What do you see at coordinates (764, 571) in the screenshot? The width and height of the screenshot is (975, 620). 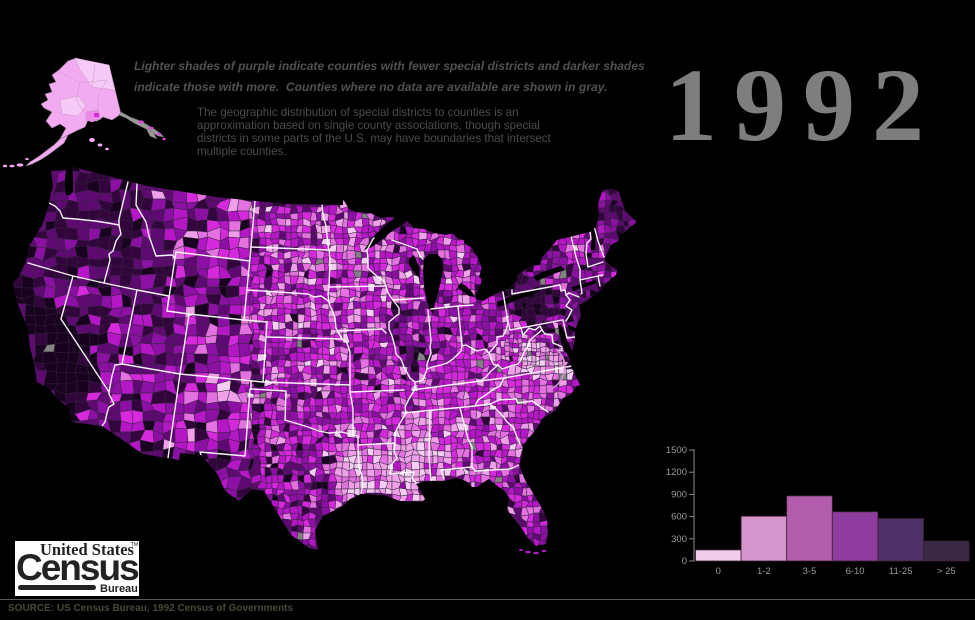 I see `svg-text: 1-2` at bounding box center [764, 571].